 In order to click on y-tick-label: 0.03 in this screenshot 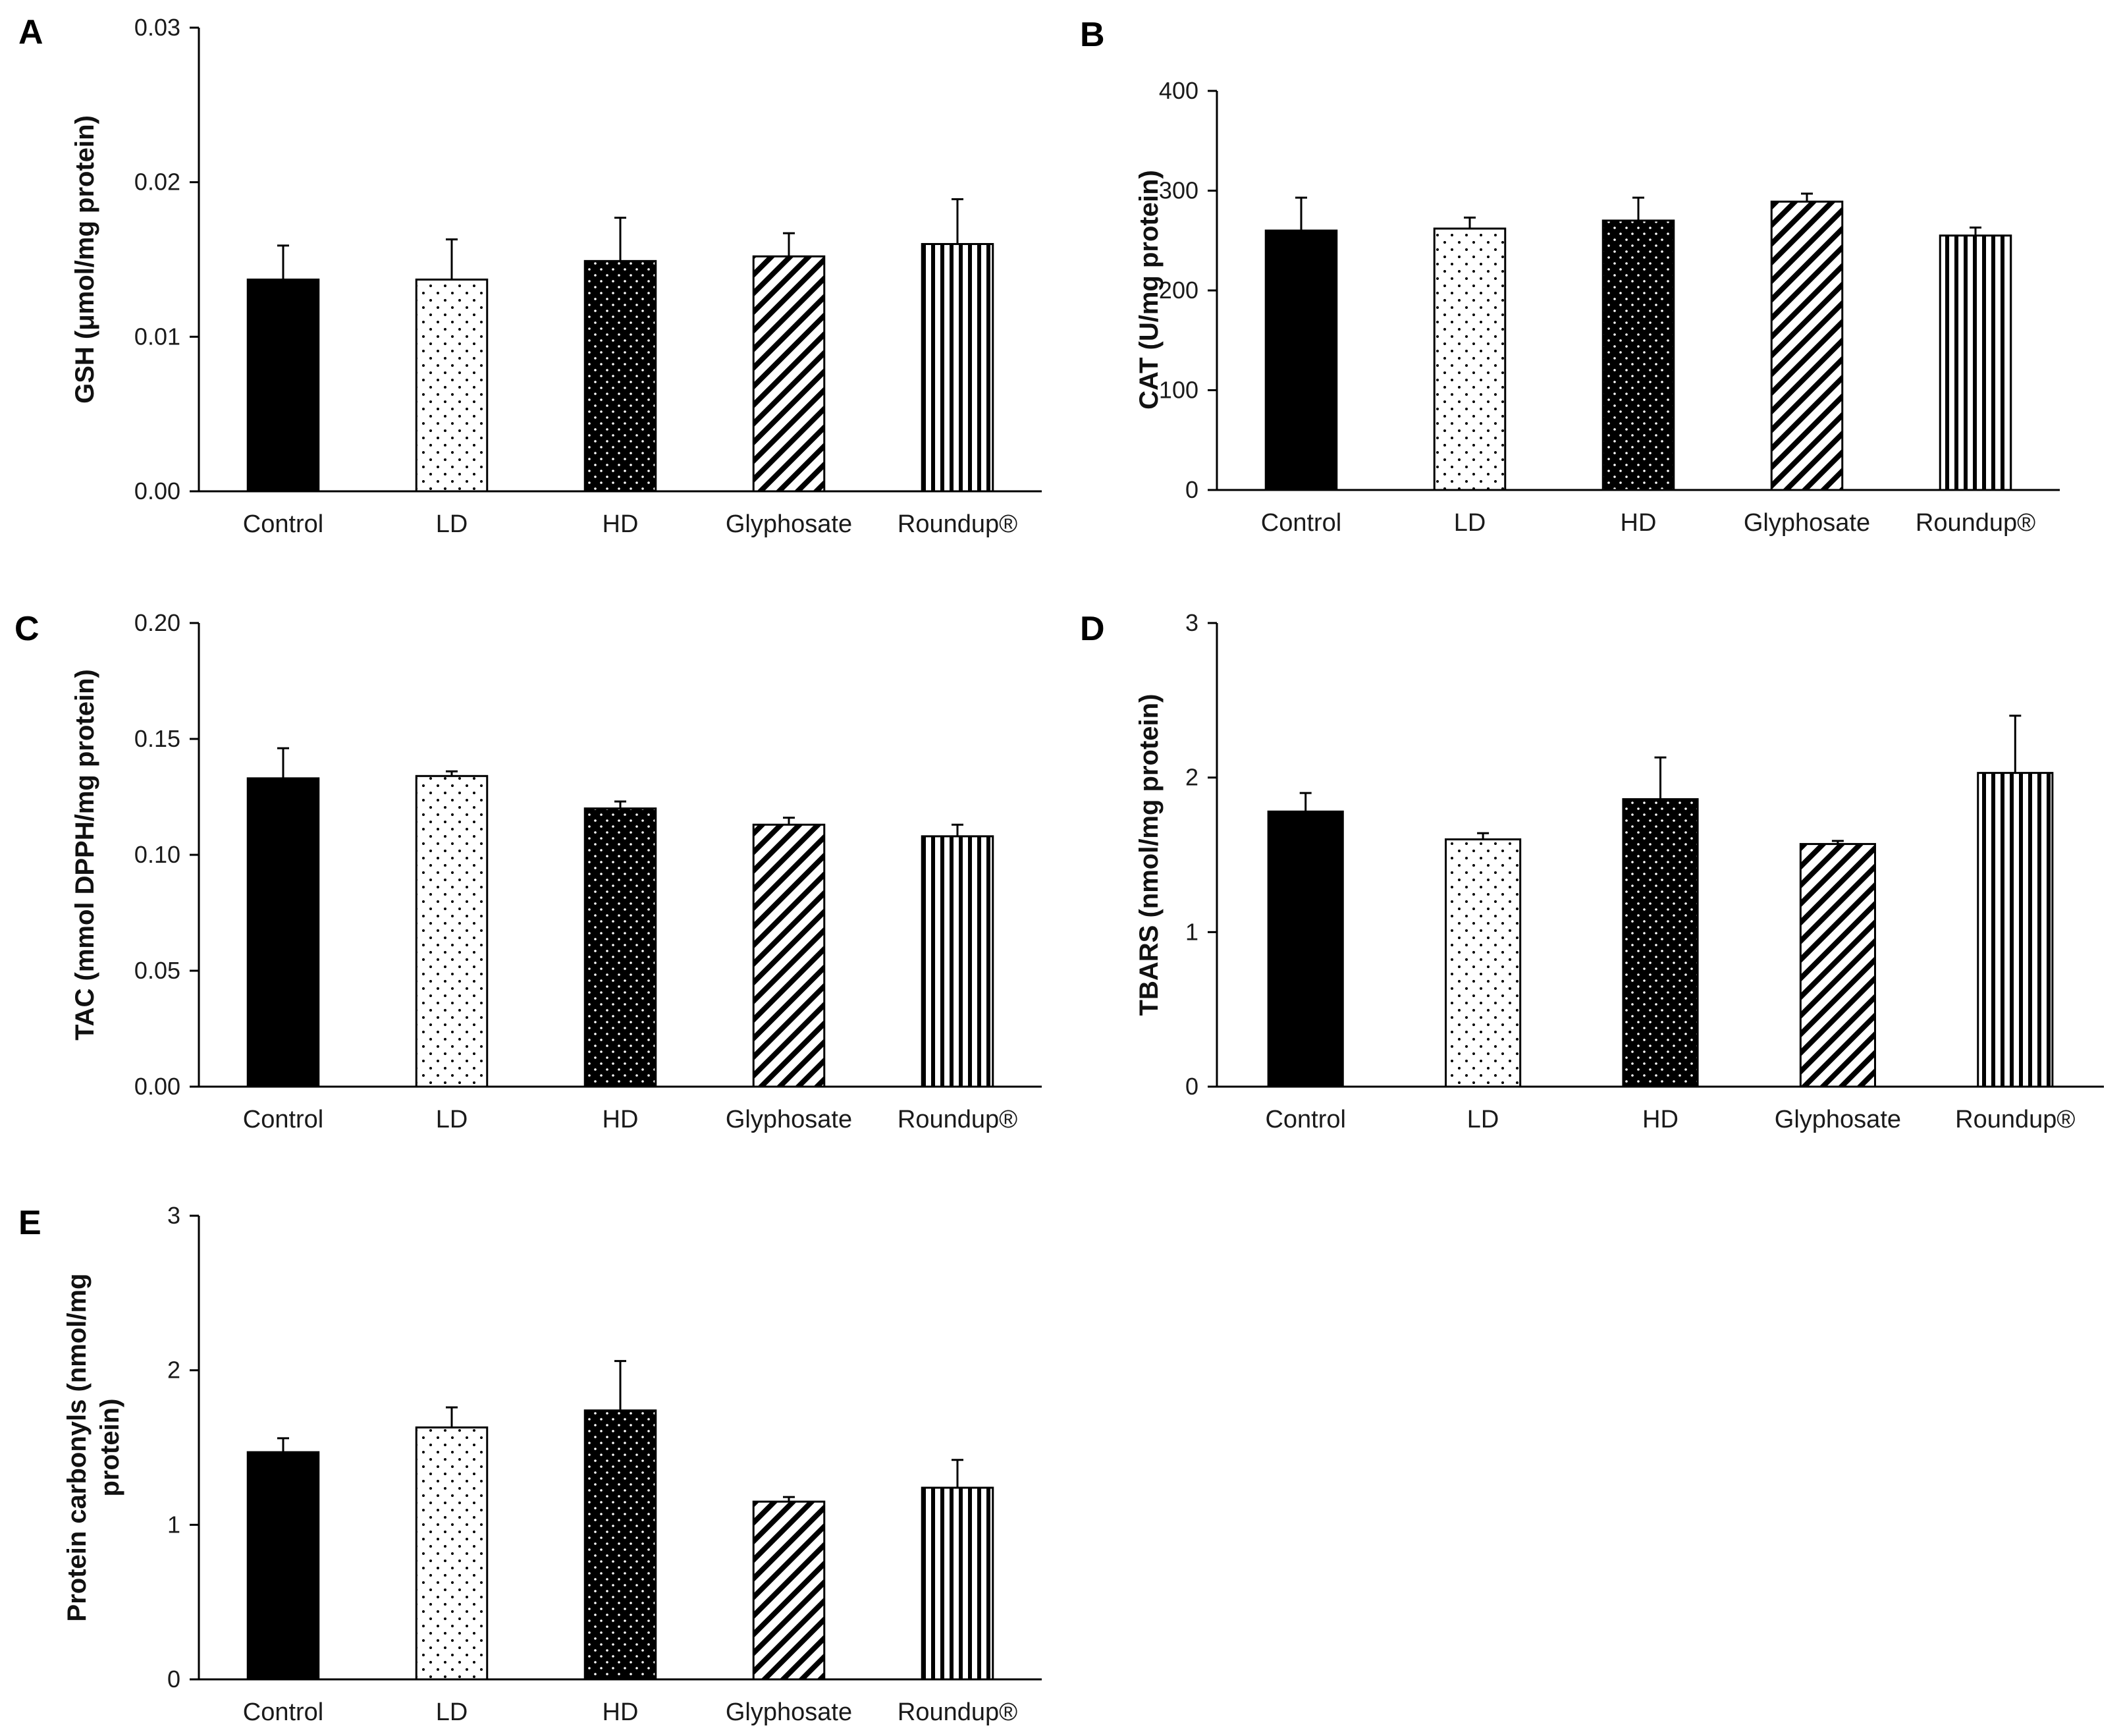, I will do `click(157, 28)`.